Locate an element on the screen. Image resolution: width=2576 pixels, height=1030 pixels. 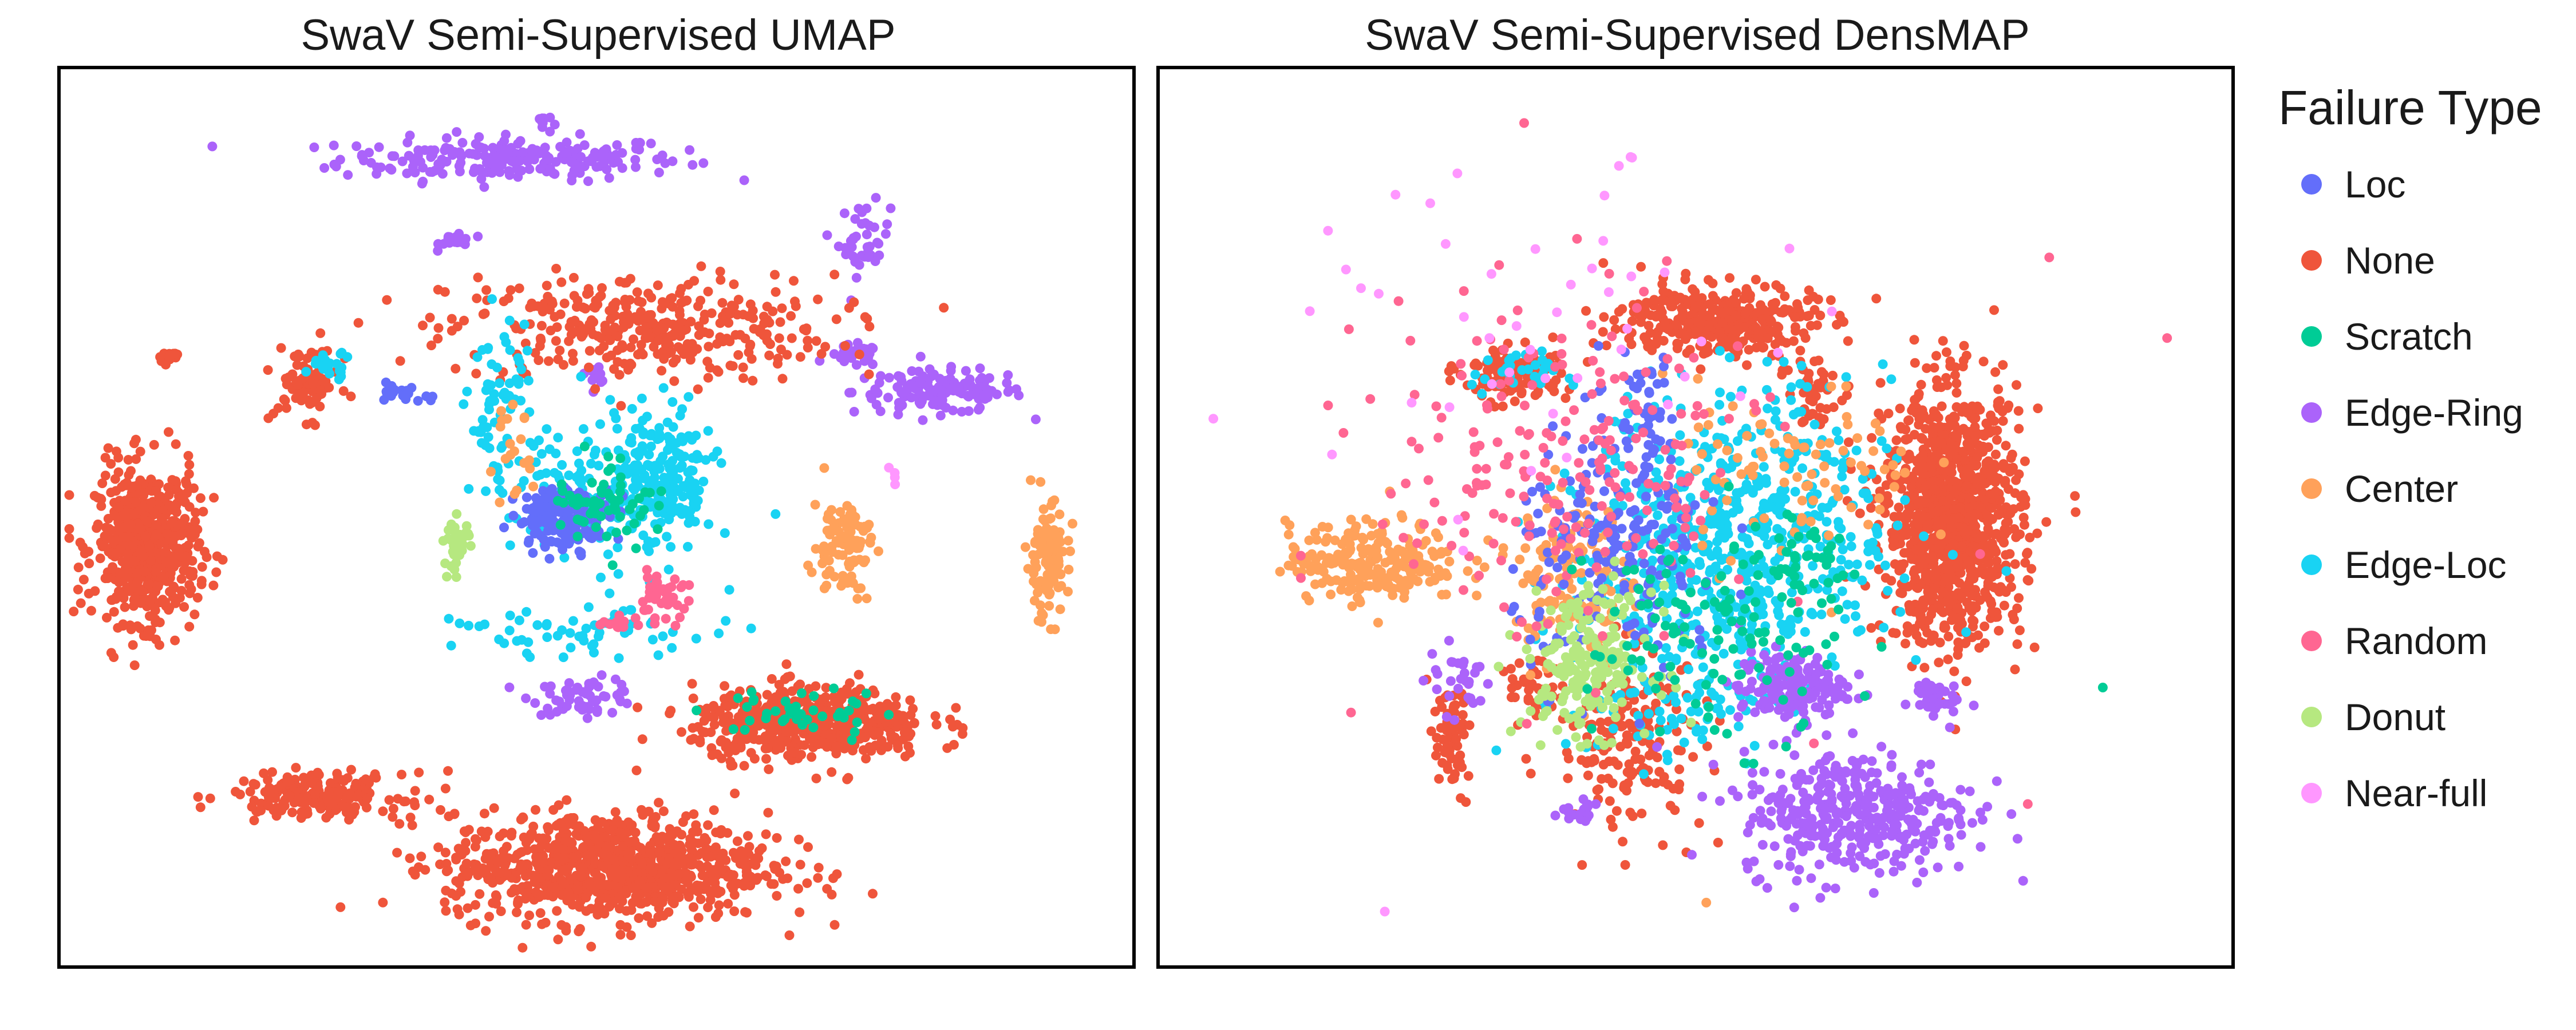
umap-point-donut is located at coordinates (454, 527).